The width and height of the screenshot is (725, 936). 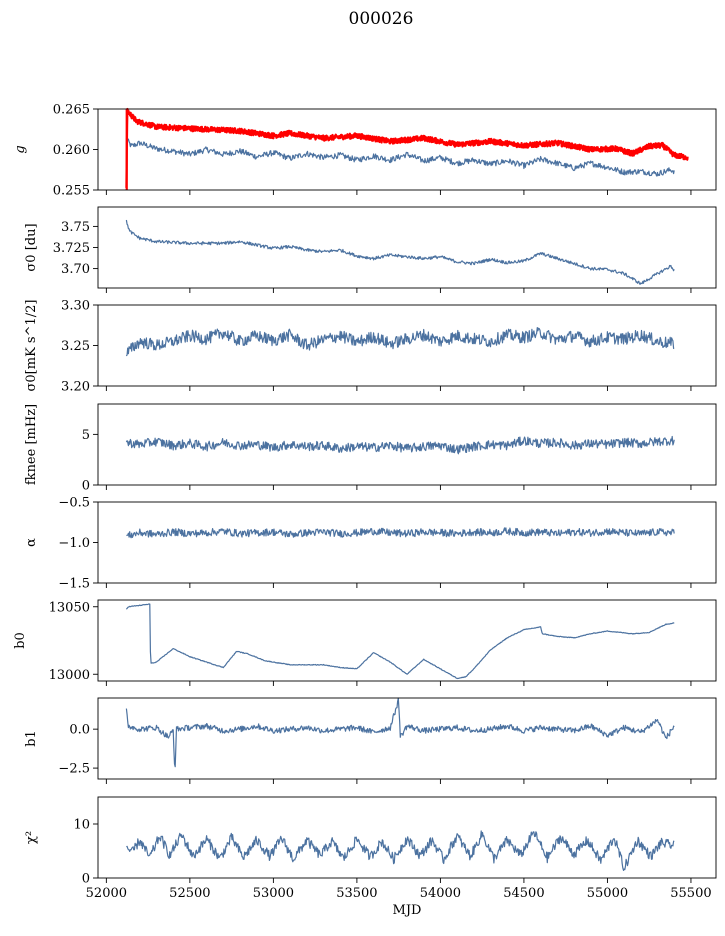 What do you see at coordinates (690, 893) in the screenshot?
I see `x-tick-label: 55500` at bounding box center [690, 893].